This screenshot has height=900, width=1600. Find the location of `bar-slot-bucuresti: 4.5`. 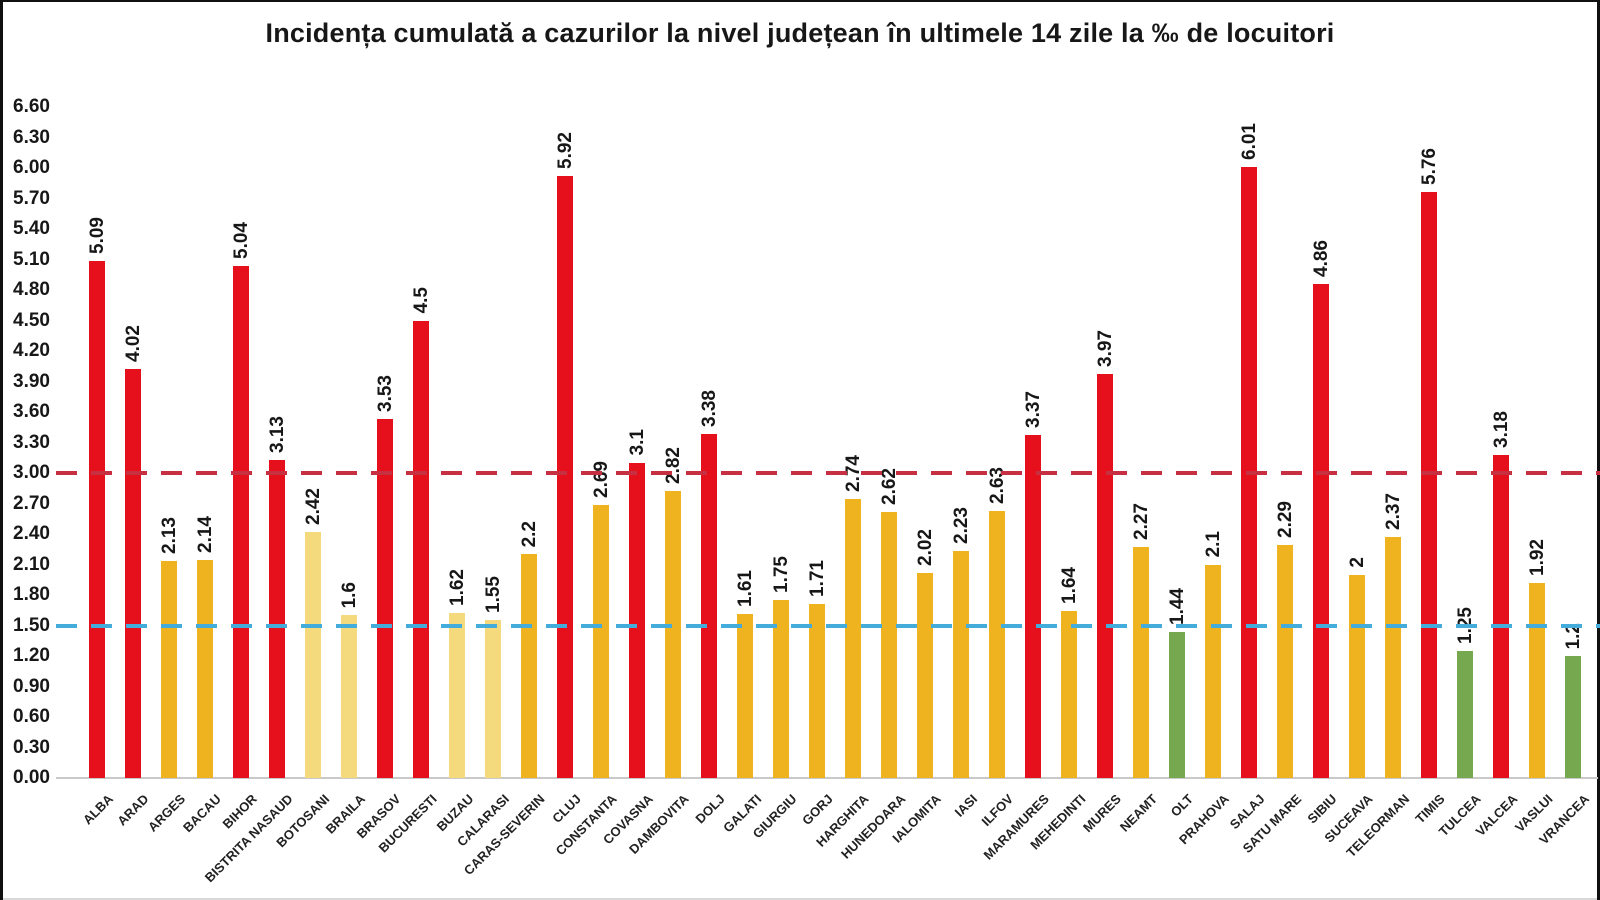

bar-slot-bucuresti: 4.5 is located at coordinates (421, 442).